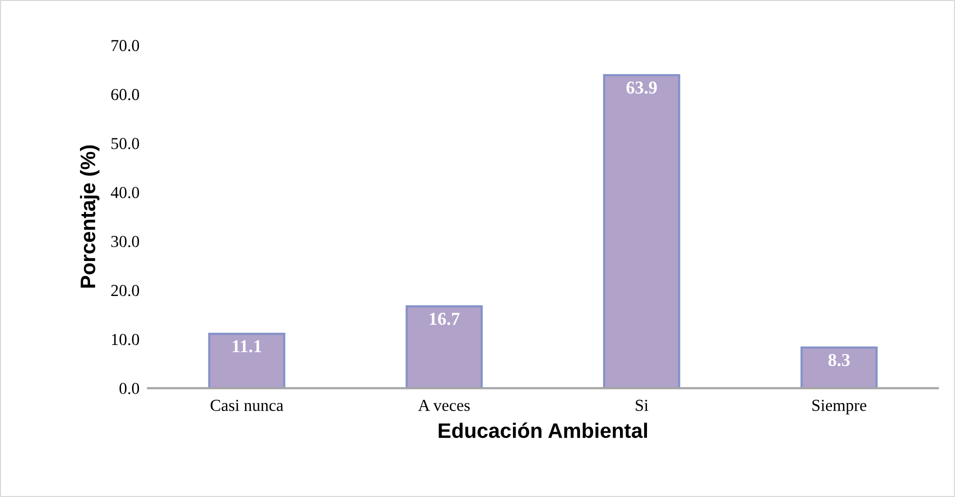 This screenshot has width=955, height=497. Describe the element at coordinates (126, 340) in the screenshot. I see `y-tick-label: 10.0` at that location.